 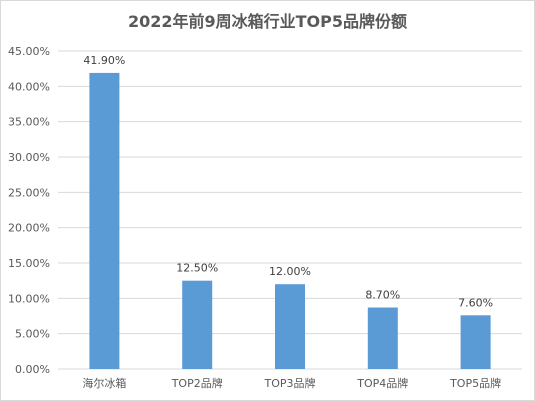 What do you see at coordinates (29, 86) in the screenshot?
I see `y-tick-label: 40.00%` at bounding box center [29, 86].